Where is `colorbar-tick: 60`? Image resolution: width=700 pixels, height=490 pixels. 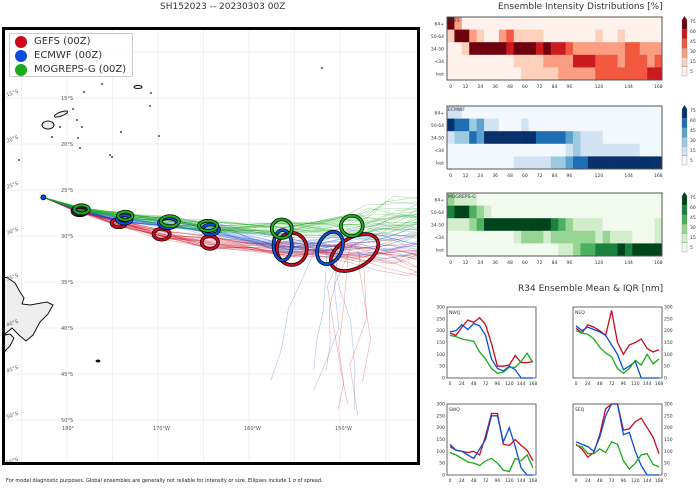 colorbar-tick: 60 is located at coordinates (693, 121).